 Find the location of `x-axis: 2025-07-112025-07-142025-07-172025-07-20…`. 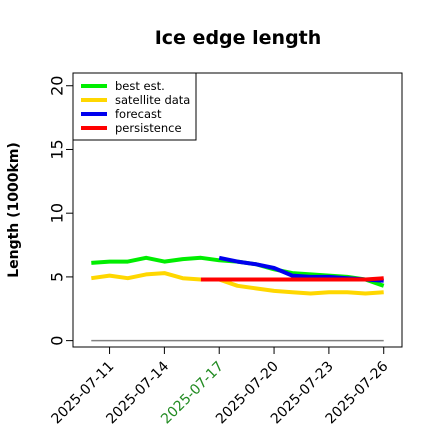

x-axis: 2025-07-112025-07-142025-07-172025-07-20… is located at coordinates (220, 387).